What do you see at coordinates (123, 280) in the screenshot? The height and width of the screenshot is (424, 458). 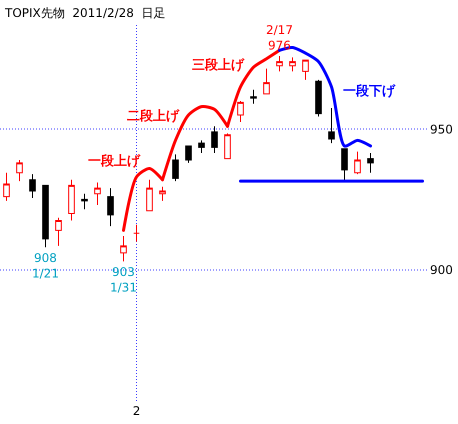 I see `annotation: 903 1/31` at bounding box center [123, 280].